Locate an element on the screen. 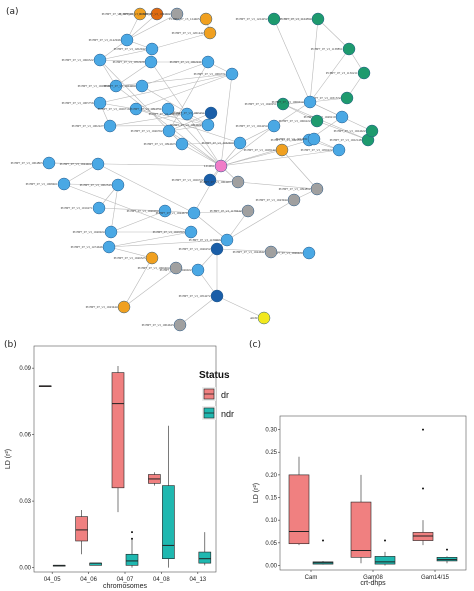 The image size is (474, 591). network-node-label: PCHP7_07_v3_1026716 is located at coordinates (114, 109).